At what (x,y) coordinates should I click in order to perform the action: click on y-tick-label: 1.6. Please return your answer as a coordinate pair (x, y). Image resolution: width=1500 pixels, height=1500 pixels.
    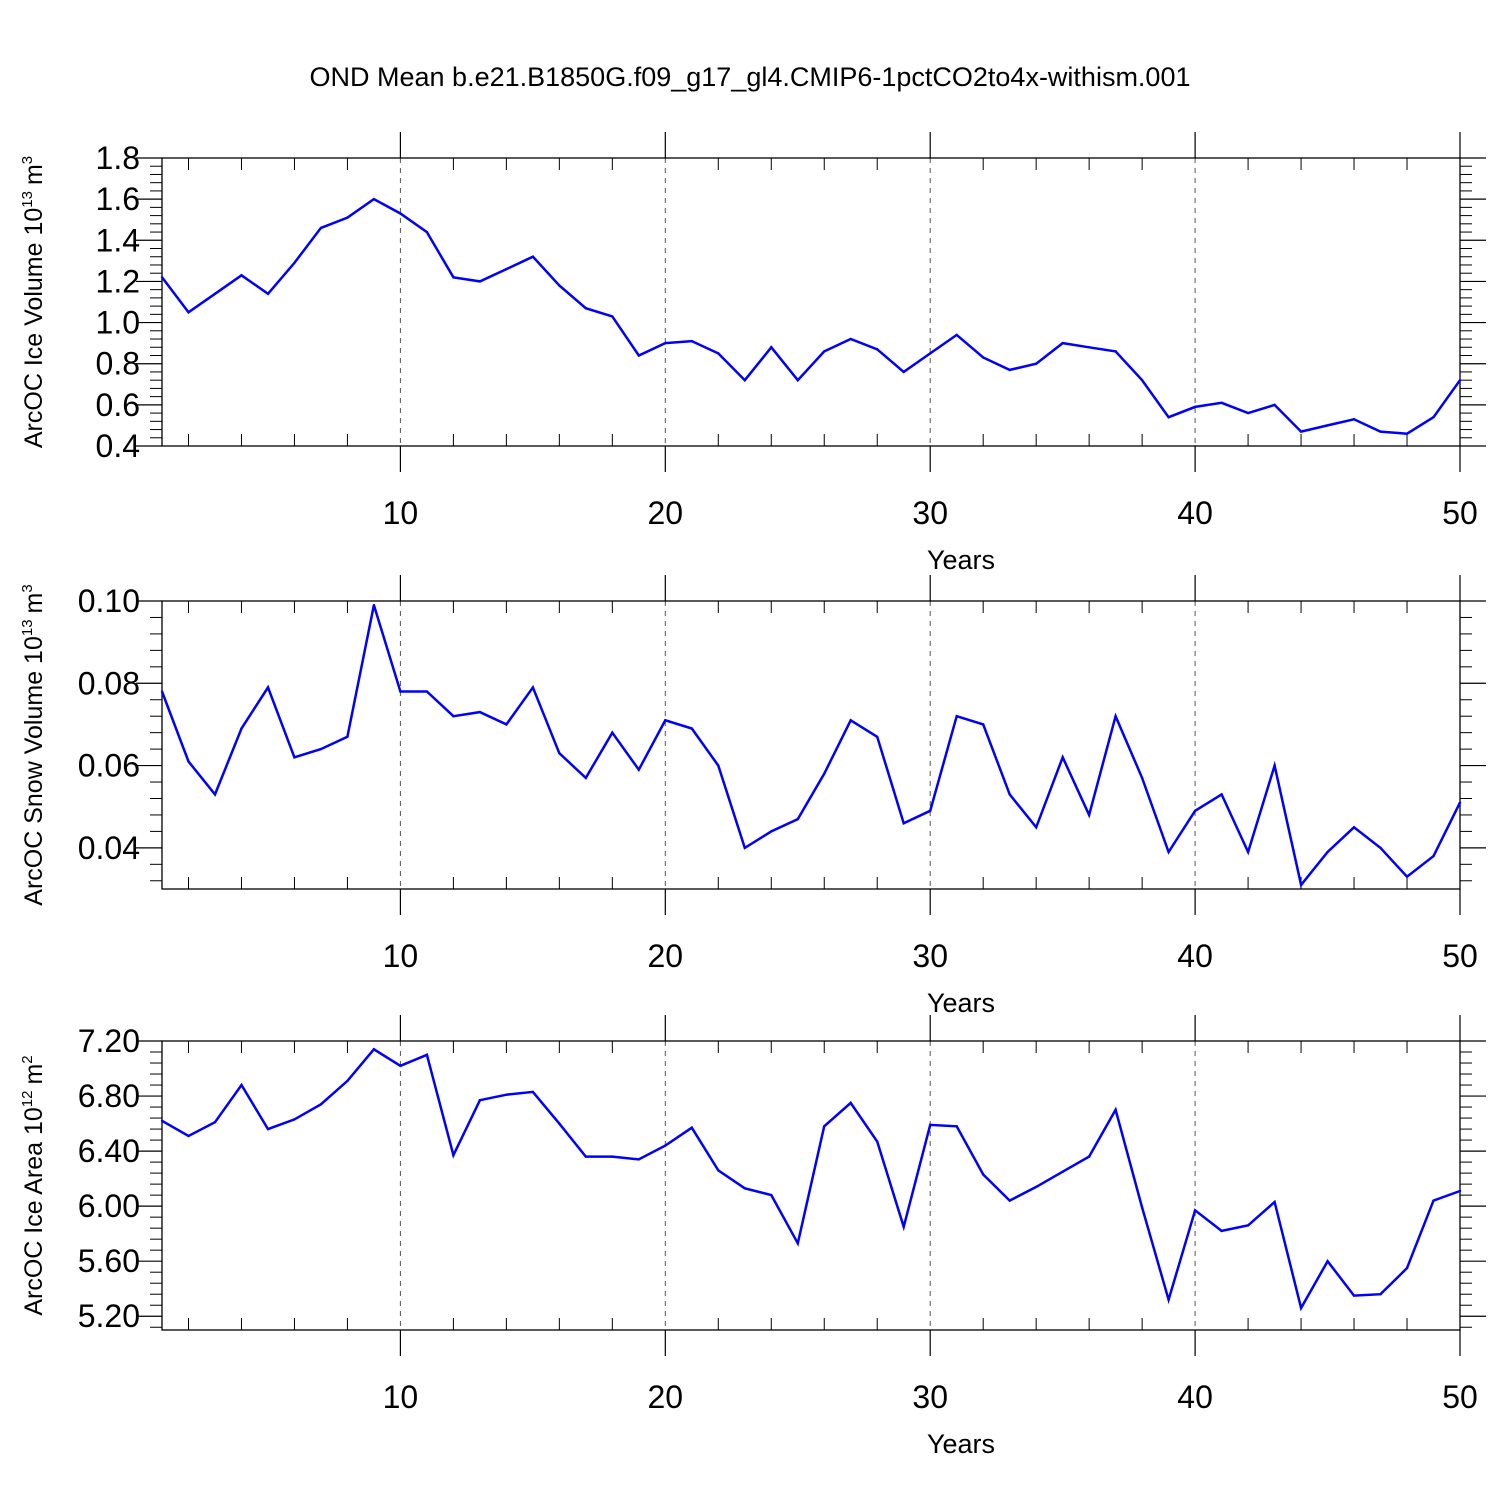
    Looking at the image, I should click on (118, 199).